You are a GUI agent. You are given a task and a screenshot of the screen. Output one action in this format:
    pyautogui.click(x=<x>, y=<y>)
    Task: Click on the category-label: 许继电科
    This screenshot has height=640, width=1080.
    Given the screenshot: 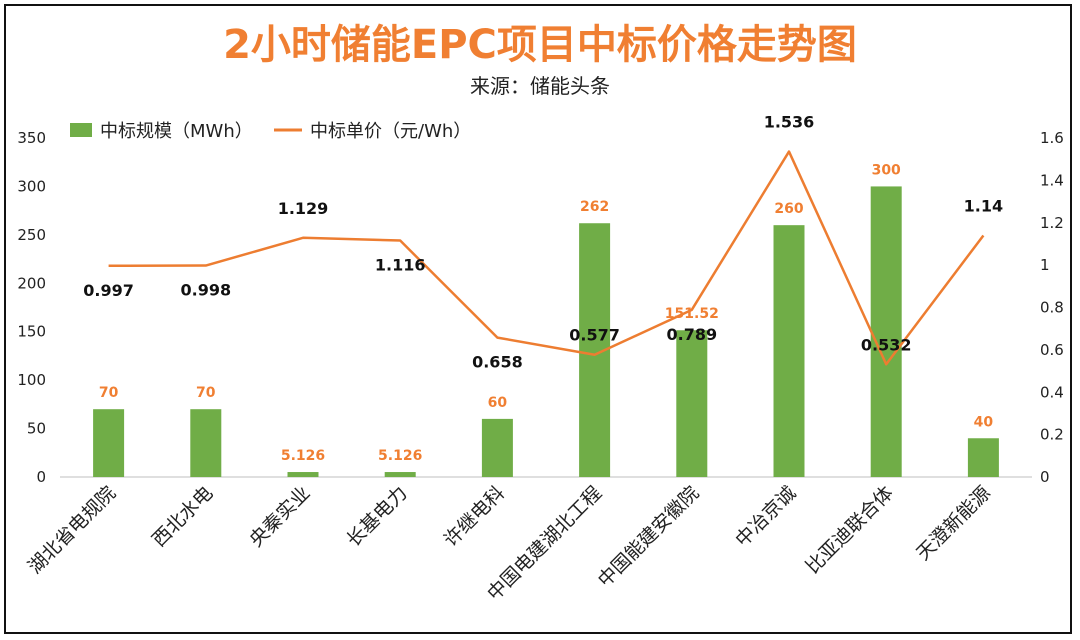 What is the action you would take?
    pyautogui.click(x=474, y=516)
    